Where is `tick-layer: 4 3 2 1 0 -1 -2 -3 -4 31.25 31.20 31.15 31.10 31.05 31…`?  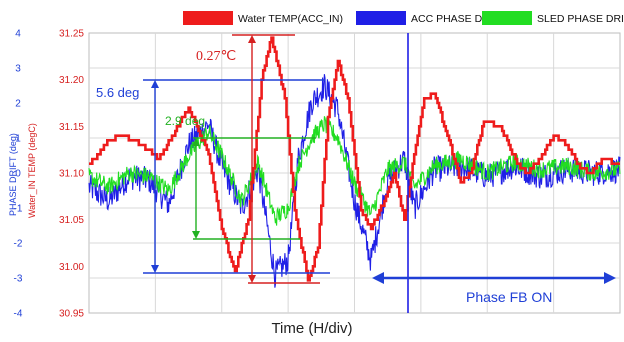
tick-layer: 4 3 2 1 0 -1 -2 -3 -4 31.25 31.20 31.15 31.10 31.05 31… is located at coordinates (49, 174).